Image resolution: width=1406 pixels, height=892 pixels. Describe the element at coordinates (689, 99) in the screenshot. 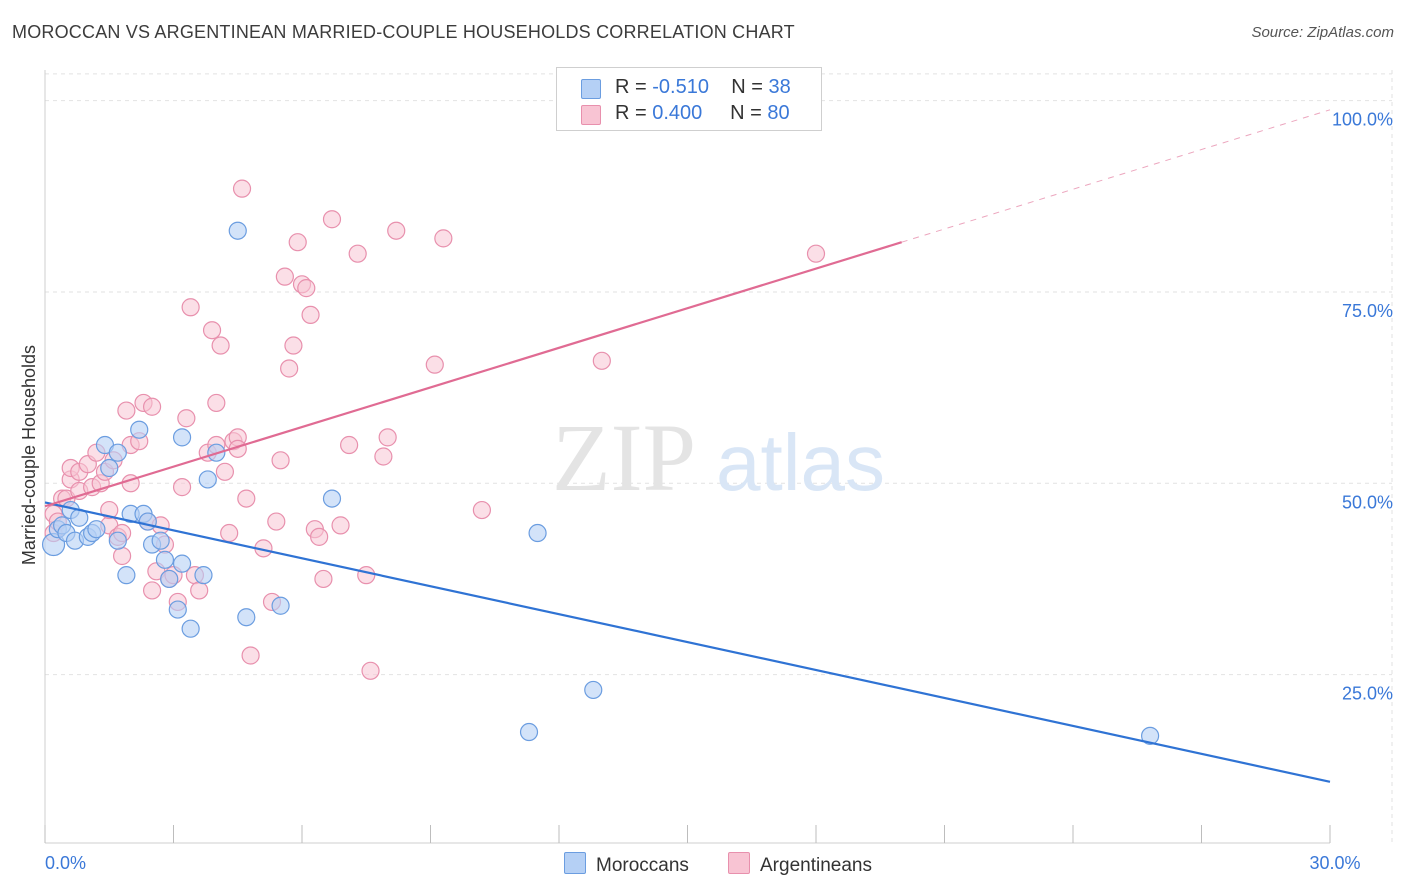

I see `stats-legend: R = -0.510 N = 38 R = 0.400 N = 80` at that location.